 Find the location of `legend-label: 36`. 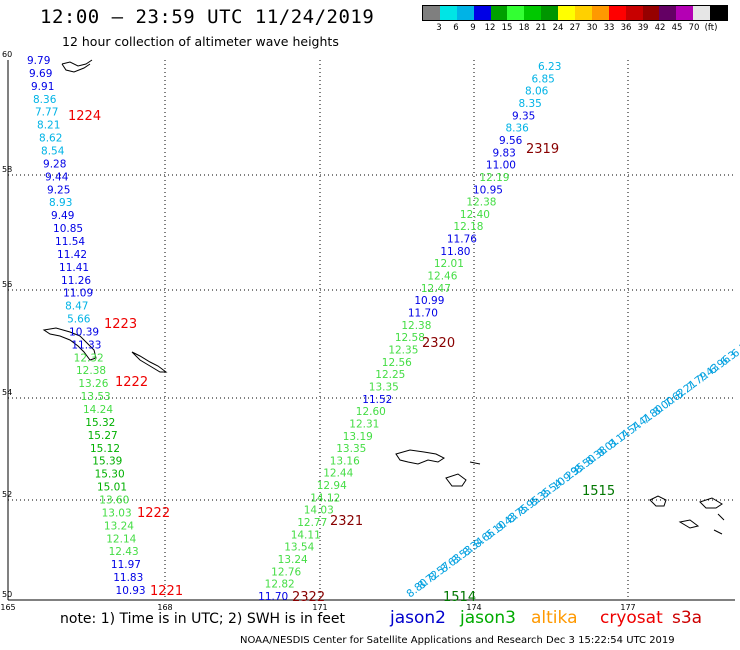

legend-label: 36 is located at coordinates (626, 28).